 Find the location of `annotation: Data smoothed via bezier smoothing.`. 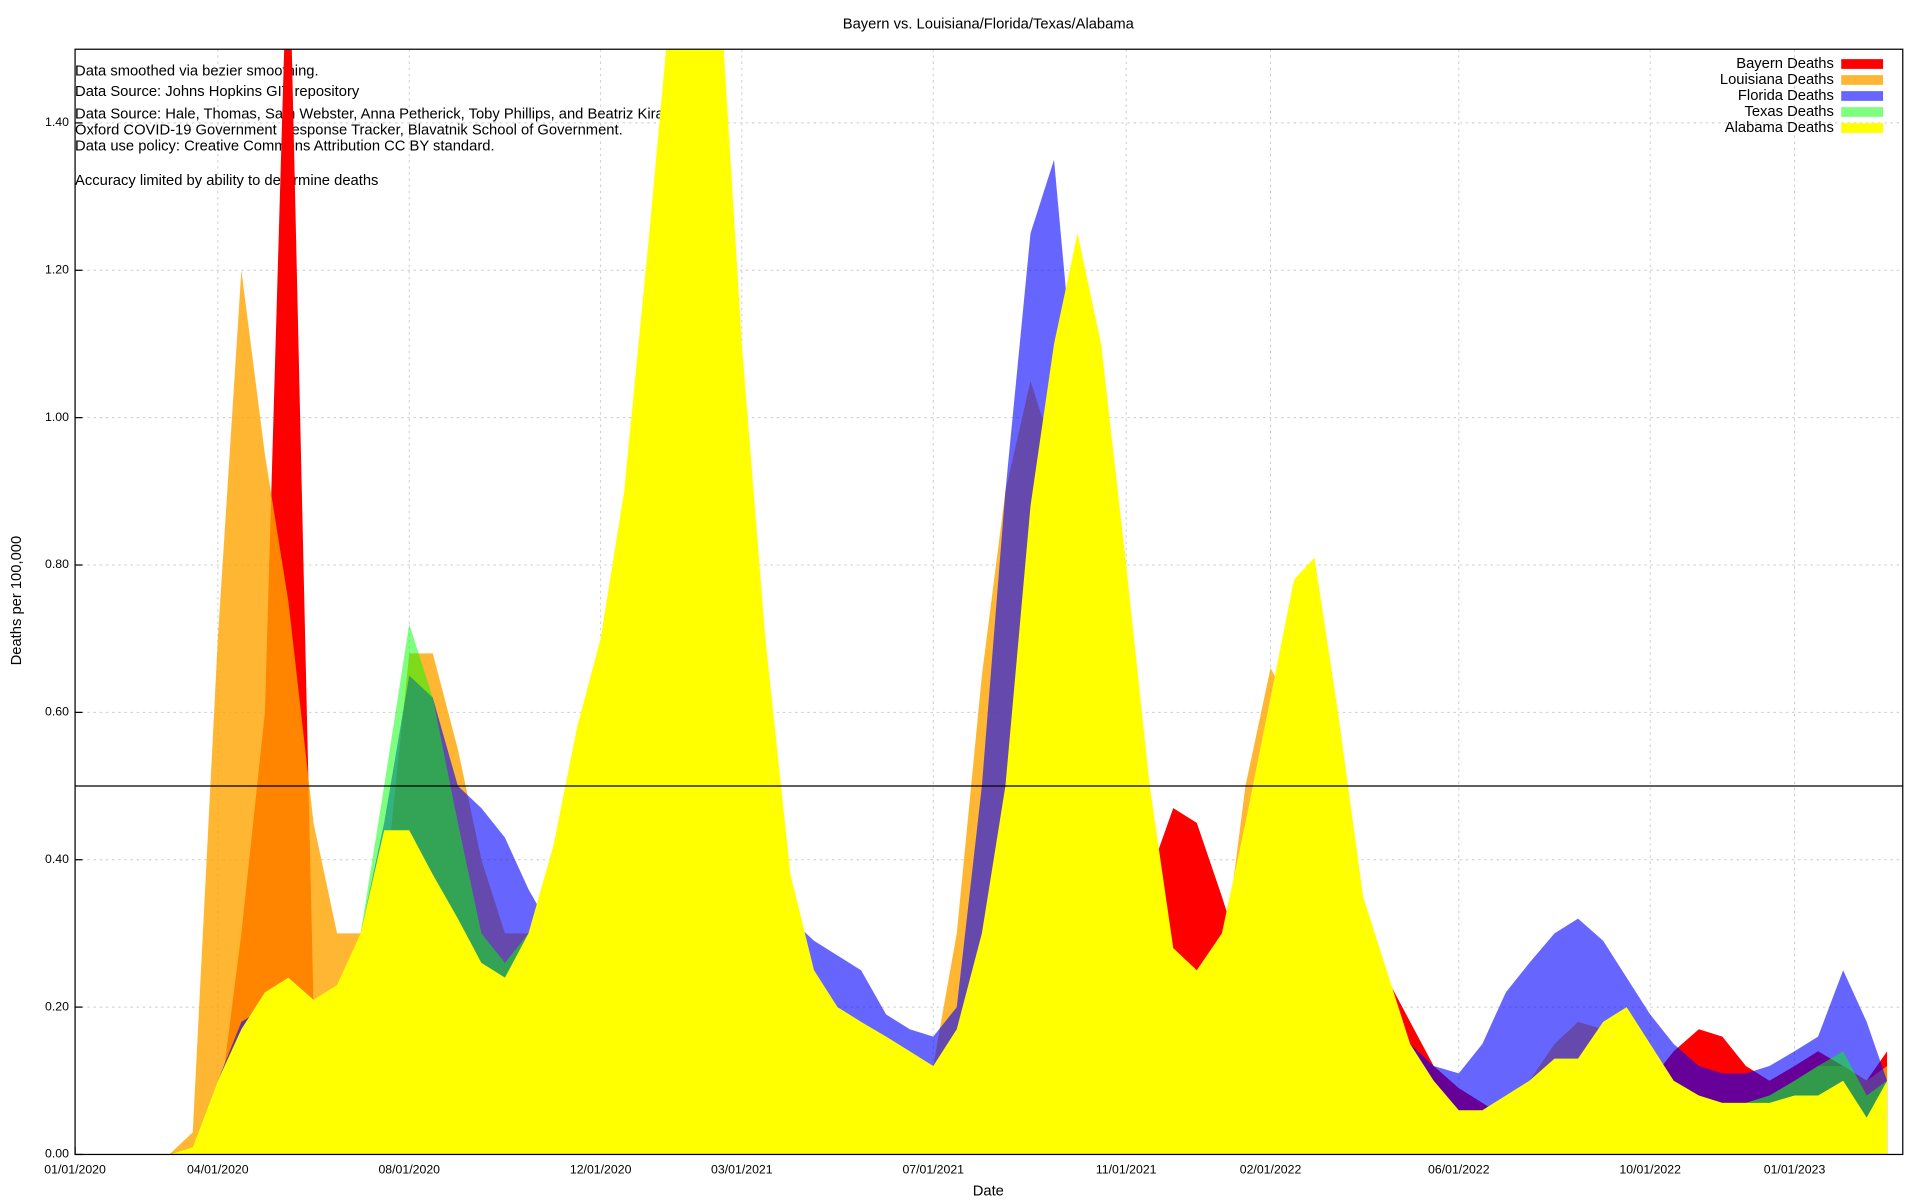

annotation: Data smoothed via bezier smoothing. is located at coordinates (197, 71).